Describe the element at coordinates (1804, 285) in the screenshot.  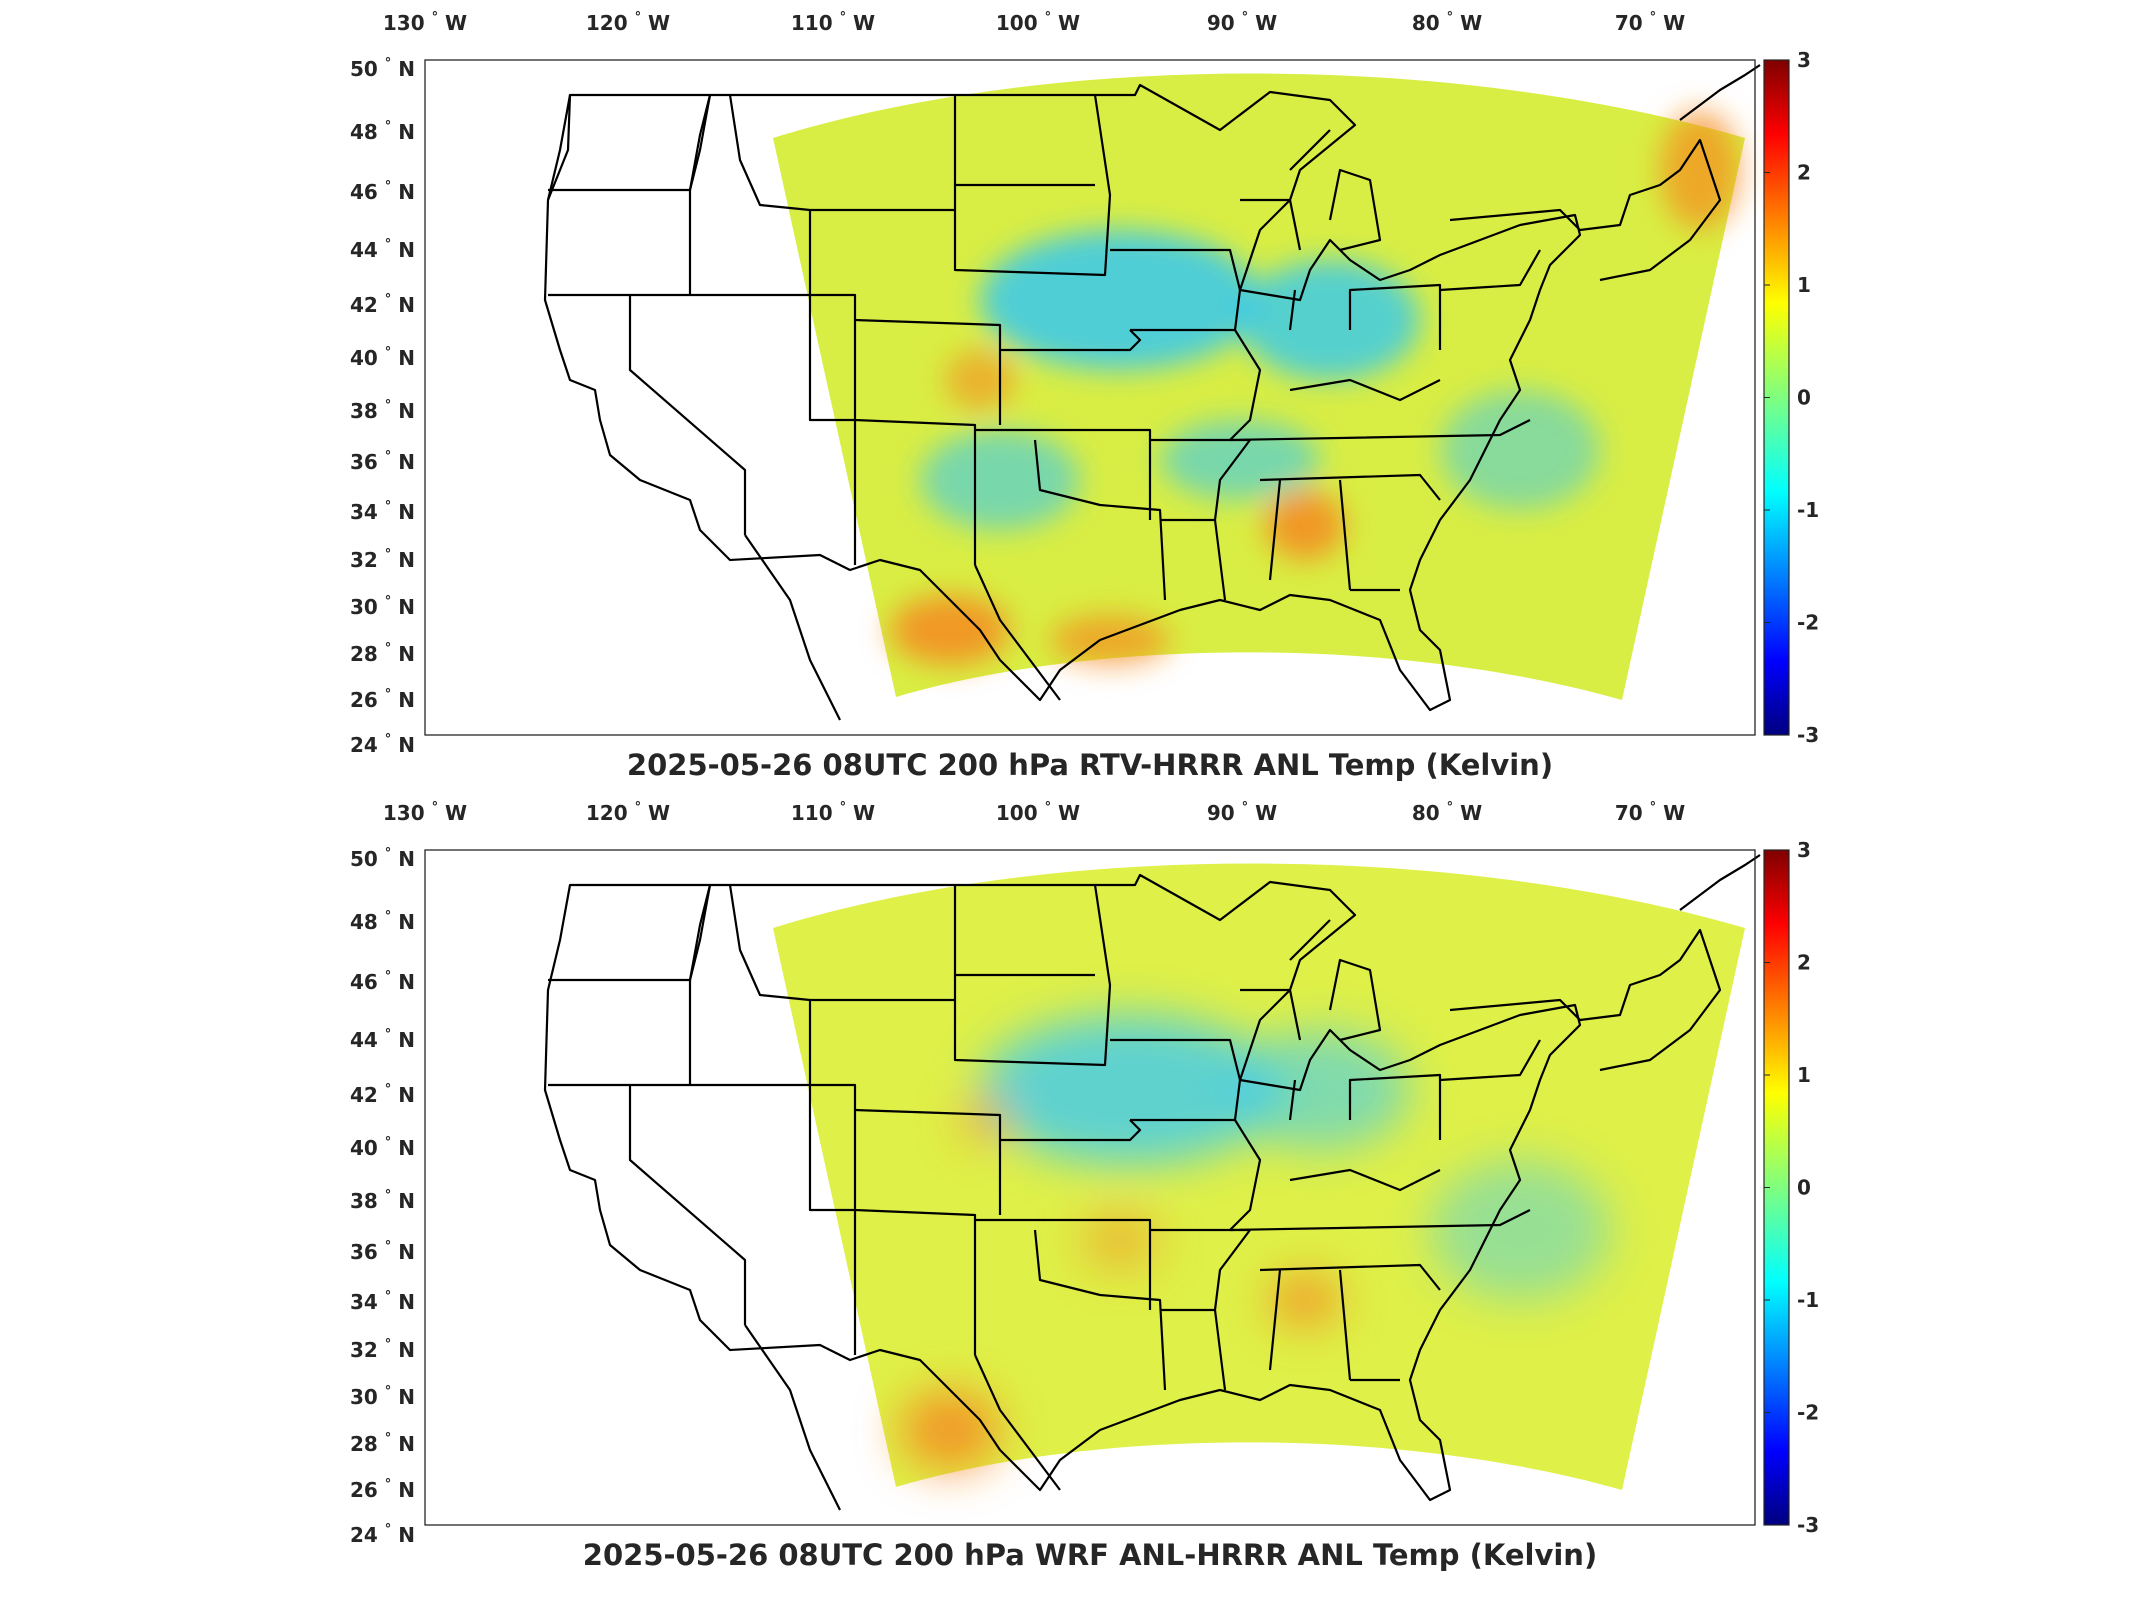
I see `colorbar-tick-label: 1` at that location.